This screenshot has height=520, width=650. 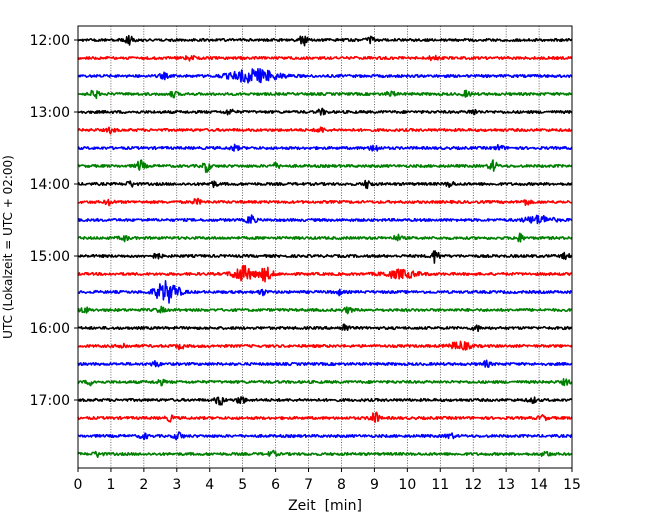 I want to click on y-tick-label-1700: 17:00, so click(x=50, y=401).